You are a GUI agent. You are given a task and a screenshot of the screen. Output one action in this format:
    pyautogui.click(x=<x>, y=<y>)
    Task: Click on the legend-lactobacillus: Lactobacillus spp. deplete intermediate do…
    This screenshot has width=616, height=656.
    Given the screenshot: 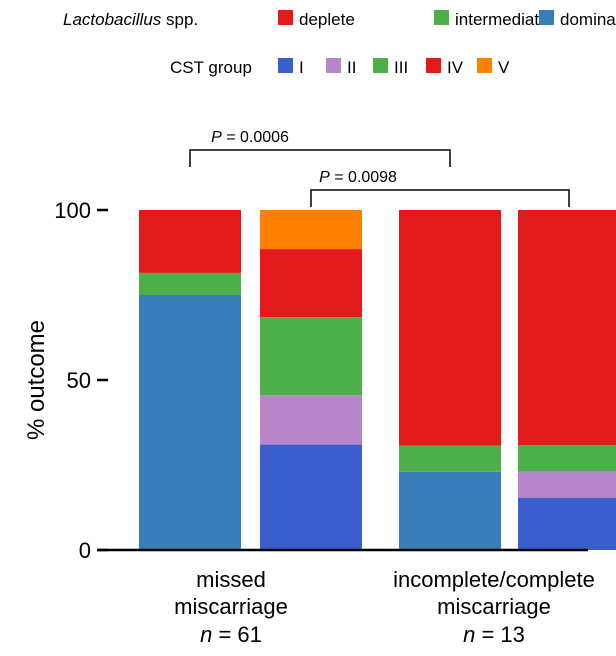 What is the action you would take?
    pyautogui.click(x=339, y=19)
    